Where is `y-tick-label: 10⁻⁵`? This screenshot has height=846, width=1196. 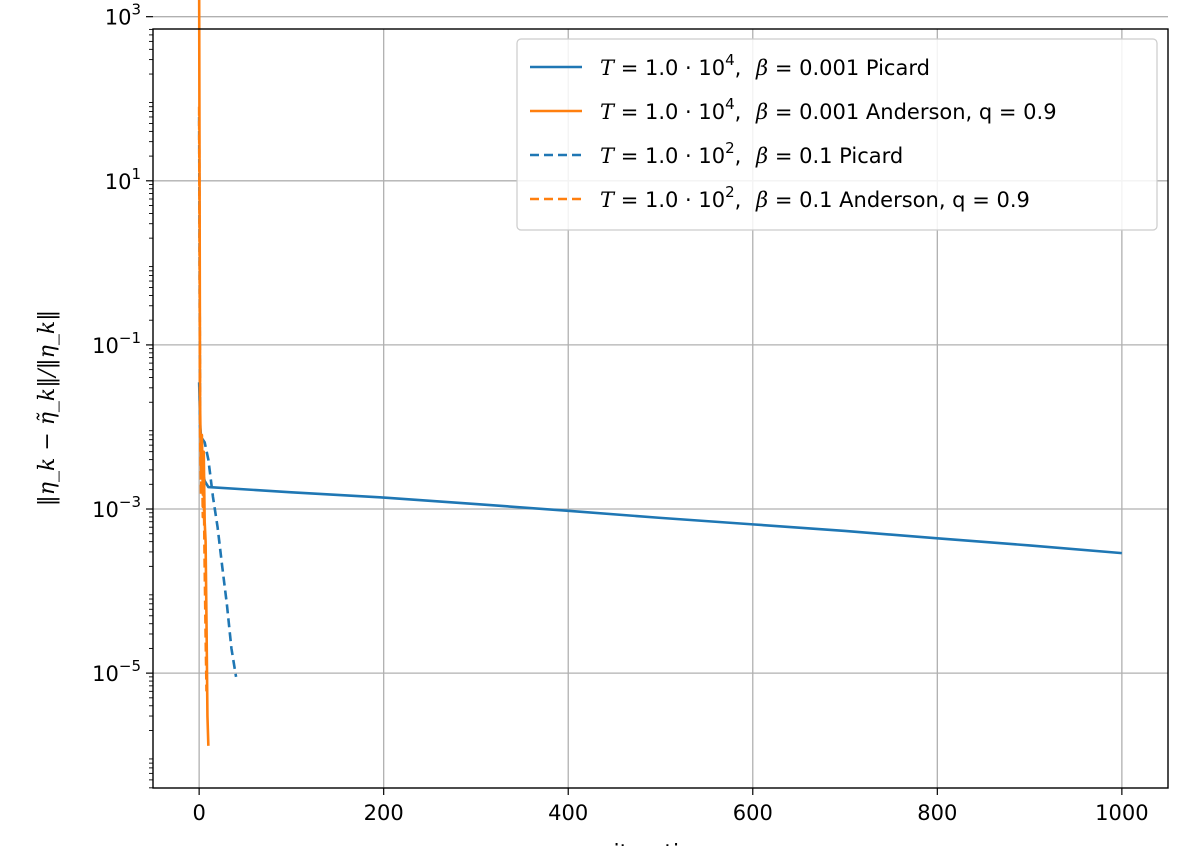
y-tick-label: 10⁻⁵ is located at coordinates (116, 671).